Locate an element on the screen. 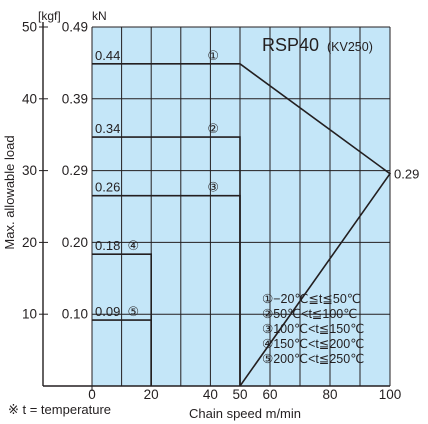 The width and height of the screenshot is (428, 424). x-tick-label: 100 is located at coordinates (390, 394).